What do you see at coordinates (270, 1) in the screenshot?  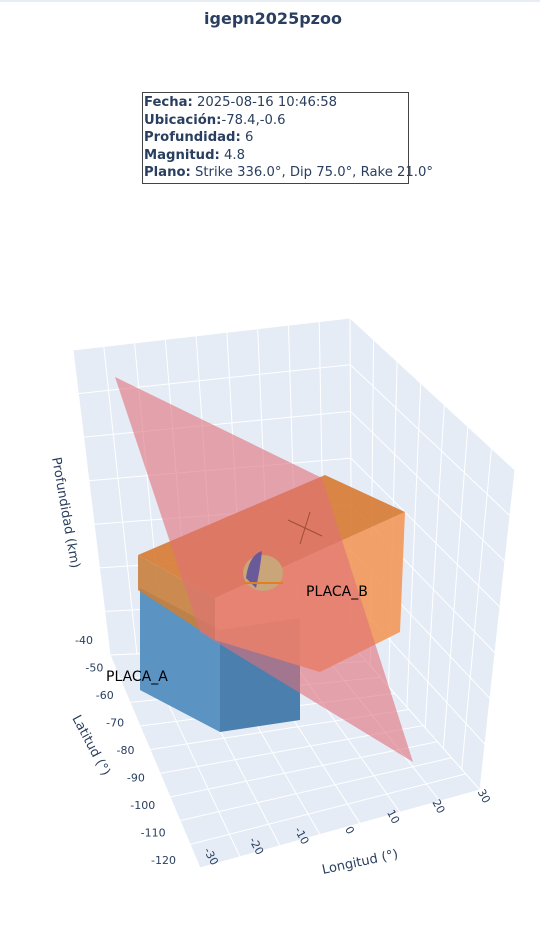 I see `top-divider` at bounding box center [270, 1].